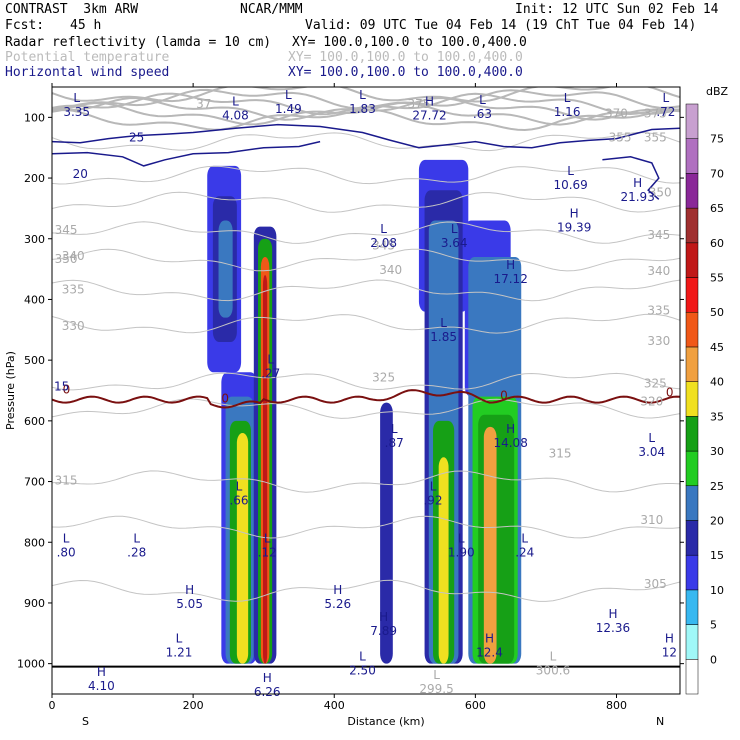  Describe the element at coordinates (189, 597) in the screenshot. I see `extremum-26: H5.05` at that location.